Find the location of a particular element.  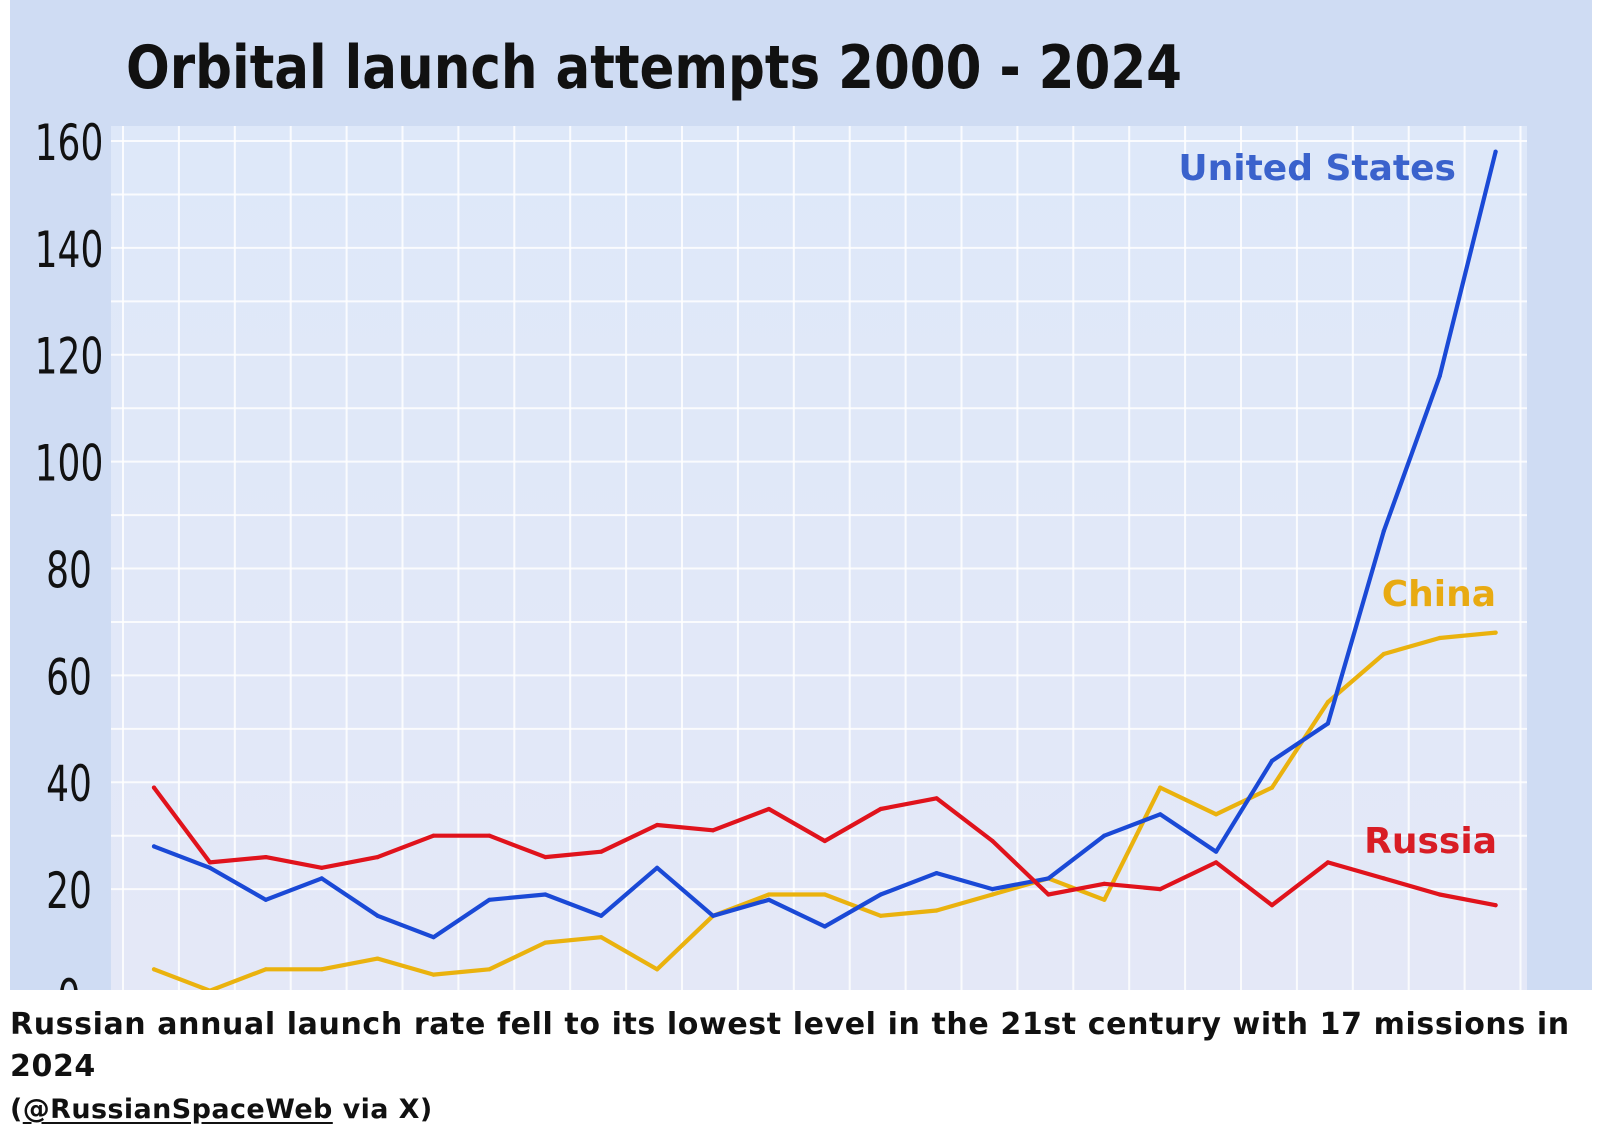

data-point-united-states-2018 is located at coordinates (1160, 814).